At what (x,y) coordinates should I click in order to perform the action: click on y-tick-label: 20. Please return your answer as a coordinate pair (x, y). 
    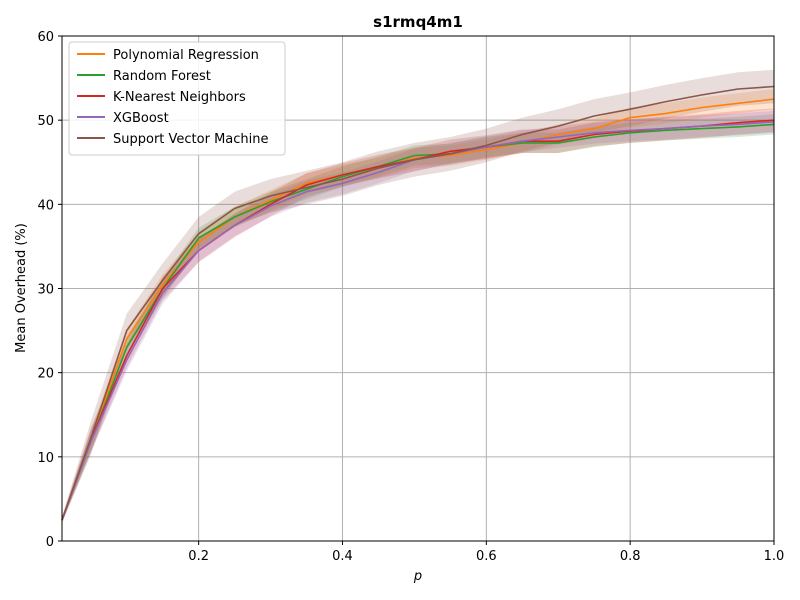
    Looking at the image, I should click on (45, 374).